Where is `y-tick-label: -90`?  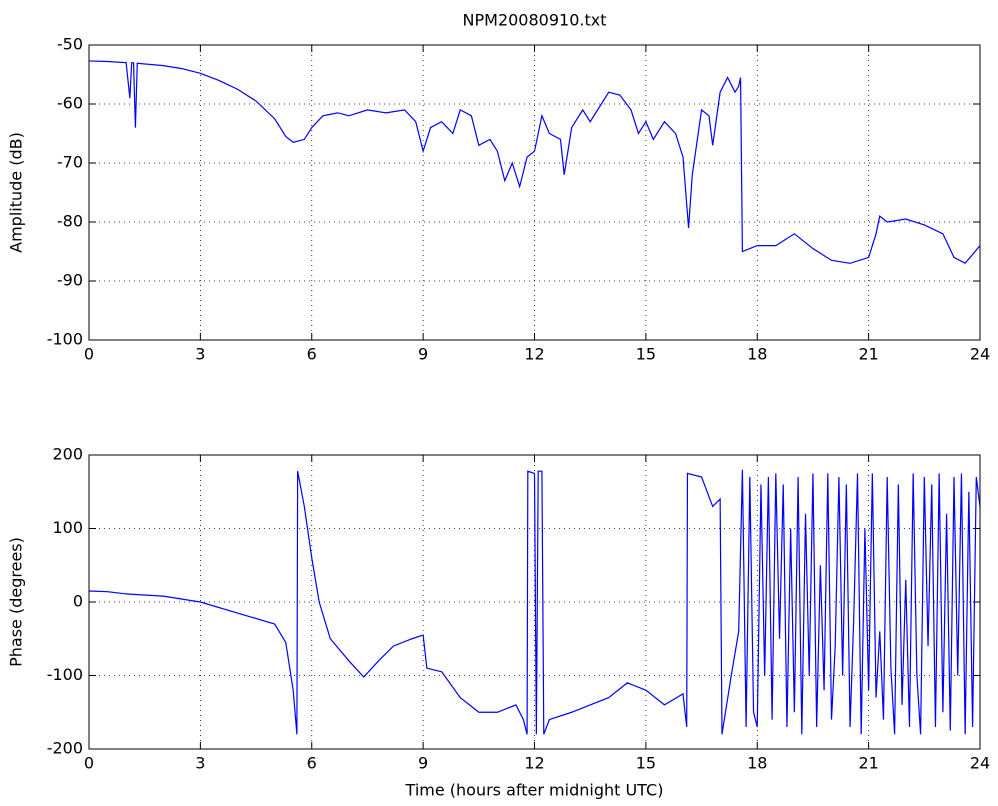
y-tick-label: -90 is located at coordinates (70, 280).